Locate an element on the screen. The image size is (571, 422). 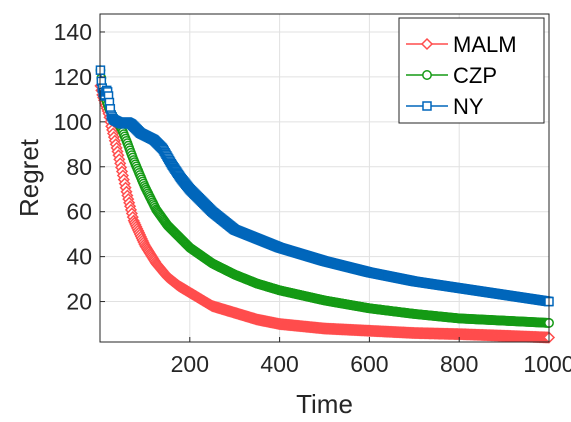
x-axis-label: Time is located at coordinates (324, 404).